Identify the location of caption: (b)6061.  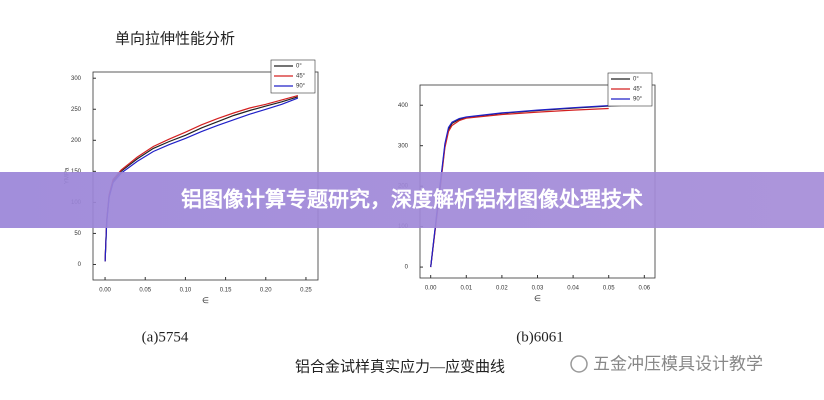
(540, 337).